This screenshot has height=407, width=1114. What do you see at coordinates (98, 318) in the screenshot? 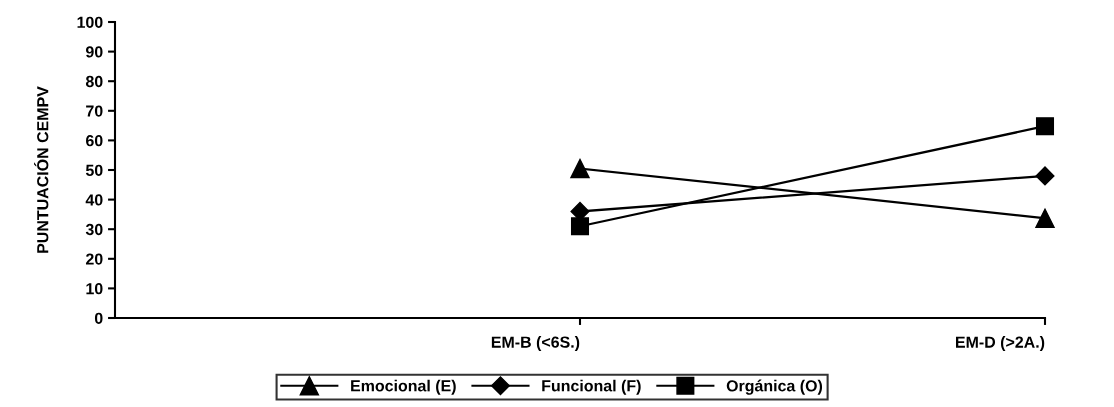
I see `y-tick-label: 0` at bounding box center [98, 318].